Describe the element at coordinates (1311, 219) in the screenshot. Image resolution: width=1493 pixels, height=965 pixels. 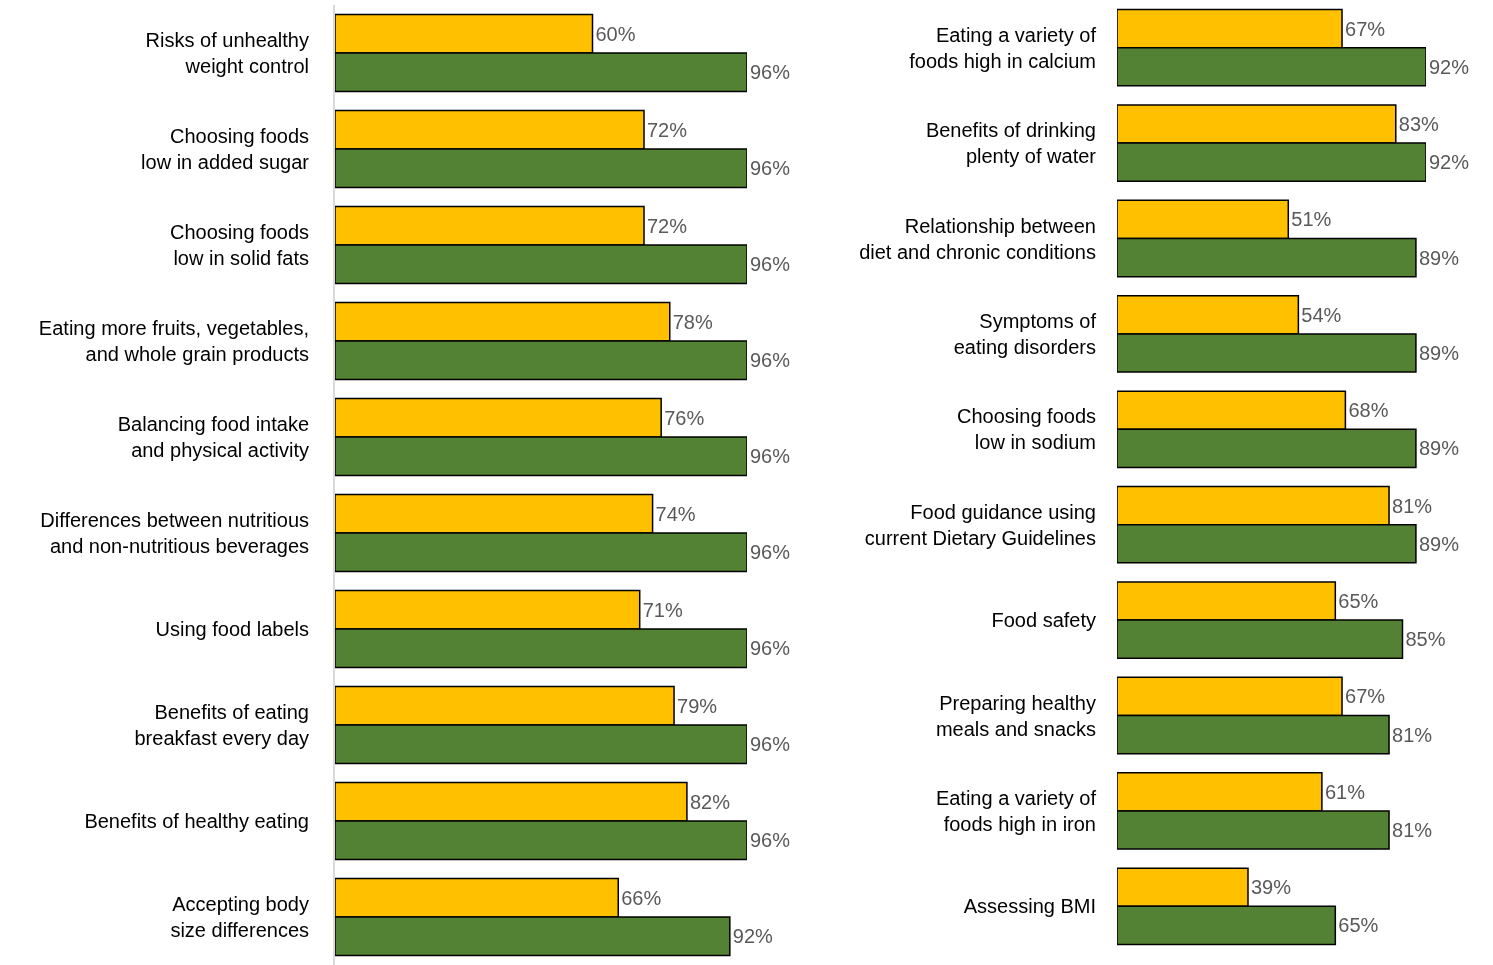
I see `data-label: 51%` at that location.